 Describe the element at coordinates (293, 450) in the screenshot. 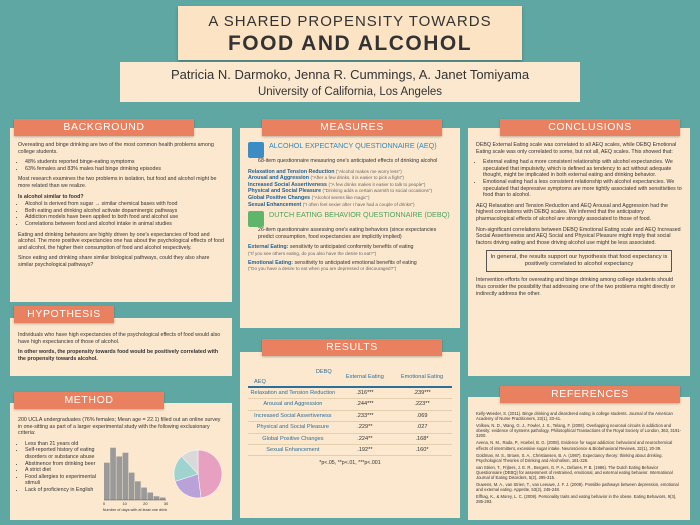

I see `table-cell: Sexual Enhancement` at that location.